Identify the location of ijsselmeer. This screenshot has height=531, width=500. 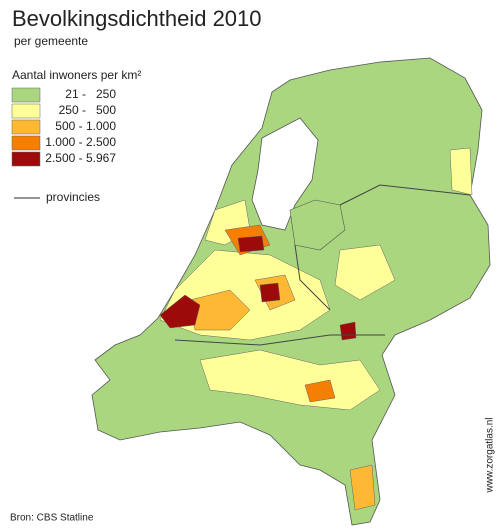
(285, 174).